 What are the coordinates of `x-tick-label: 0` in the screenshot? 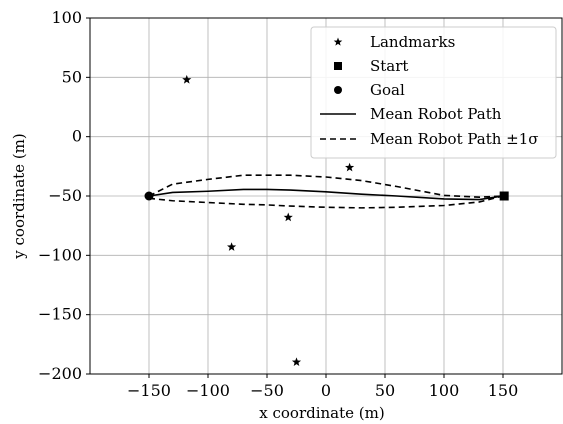 It's located at (326, 390).